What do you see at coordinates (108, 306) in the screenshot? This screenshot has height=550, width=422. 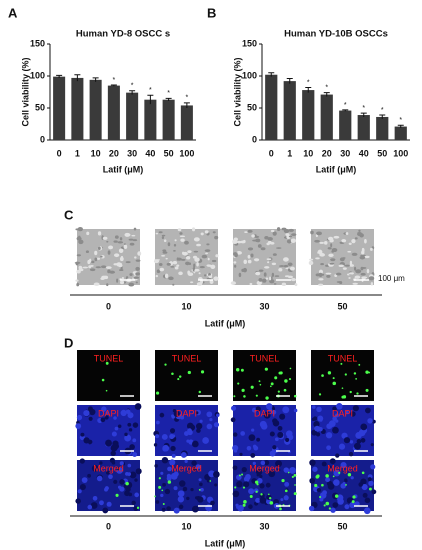 I see `concentration-label: 0` at bounding box center [108, 306].